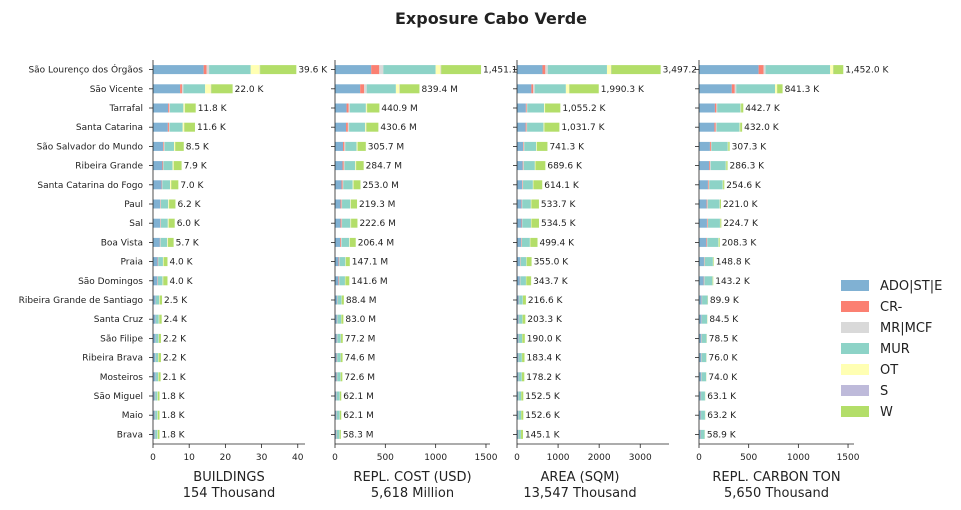  Describe the element at coordinates (723, 378) in the screenshot. I see `bar-value-label: 74.0 K` at that location.